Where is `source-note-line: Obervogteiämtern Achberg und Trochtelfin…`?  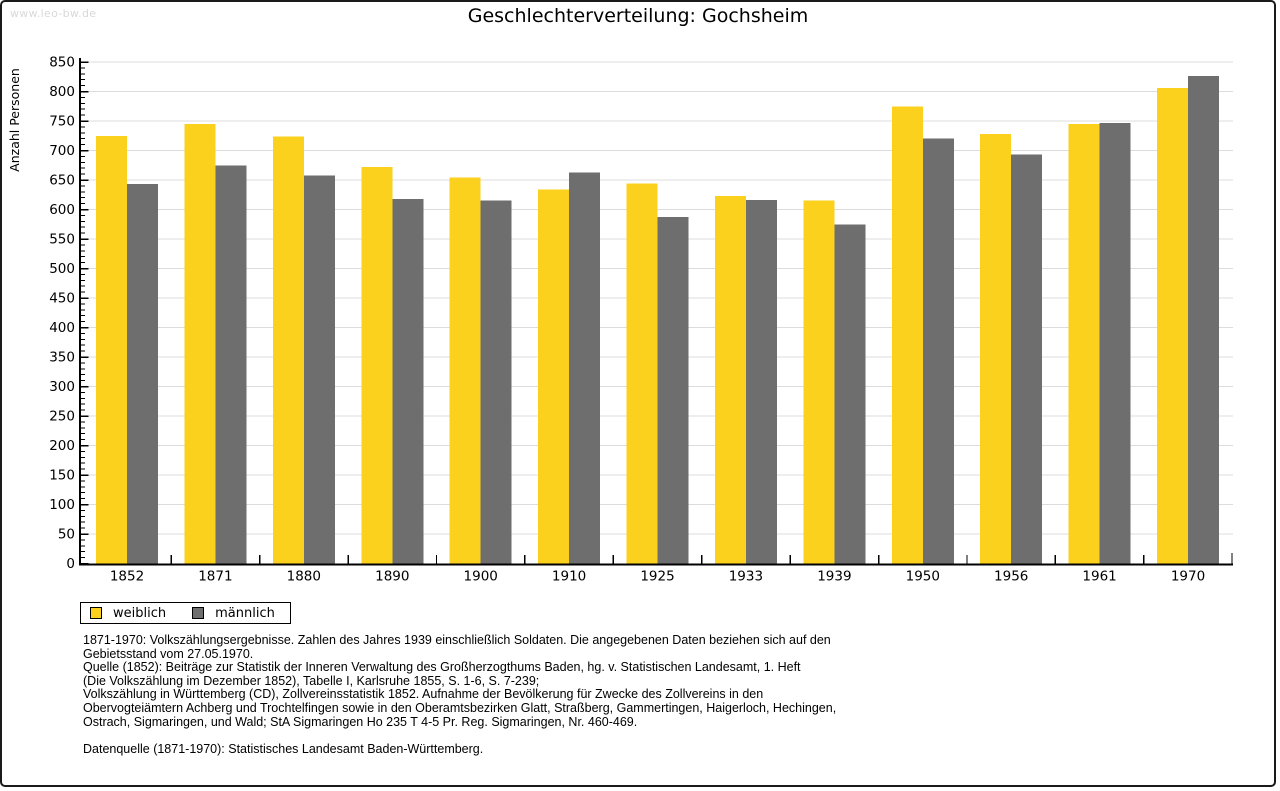 source-note-line: Obervogteiämtern Achberg und Trochtelfin… is located at coordinates (460, 707).